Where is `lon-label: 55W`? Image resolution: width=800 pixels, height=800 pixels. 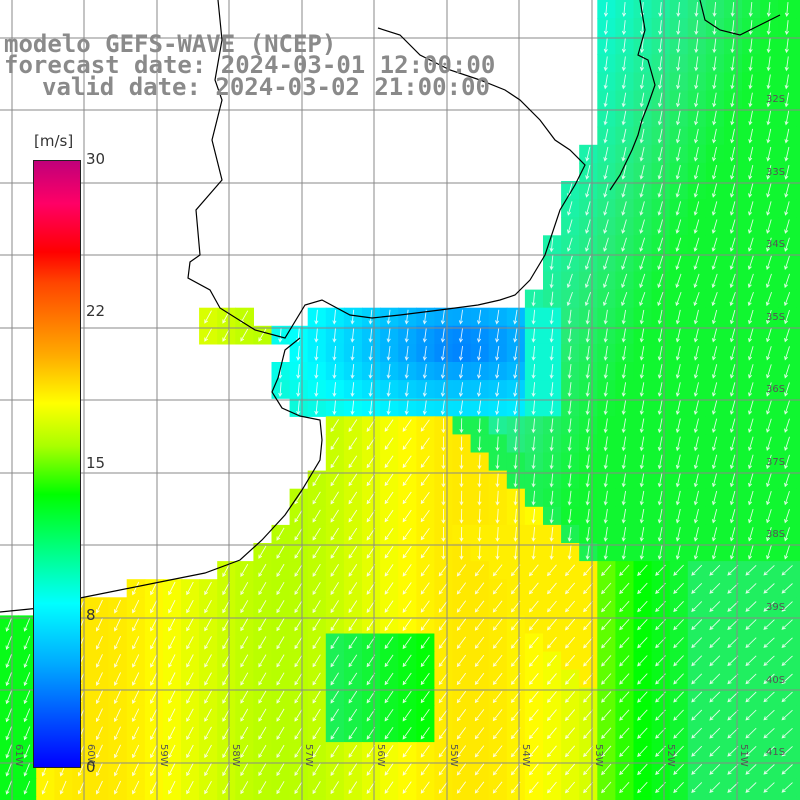
lon-label: 55W is located at coordinates (453, 755).